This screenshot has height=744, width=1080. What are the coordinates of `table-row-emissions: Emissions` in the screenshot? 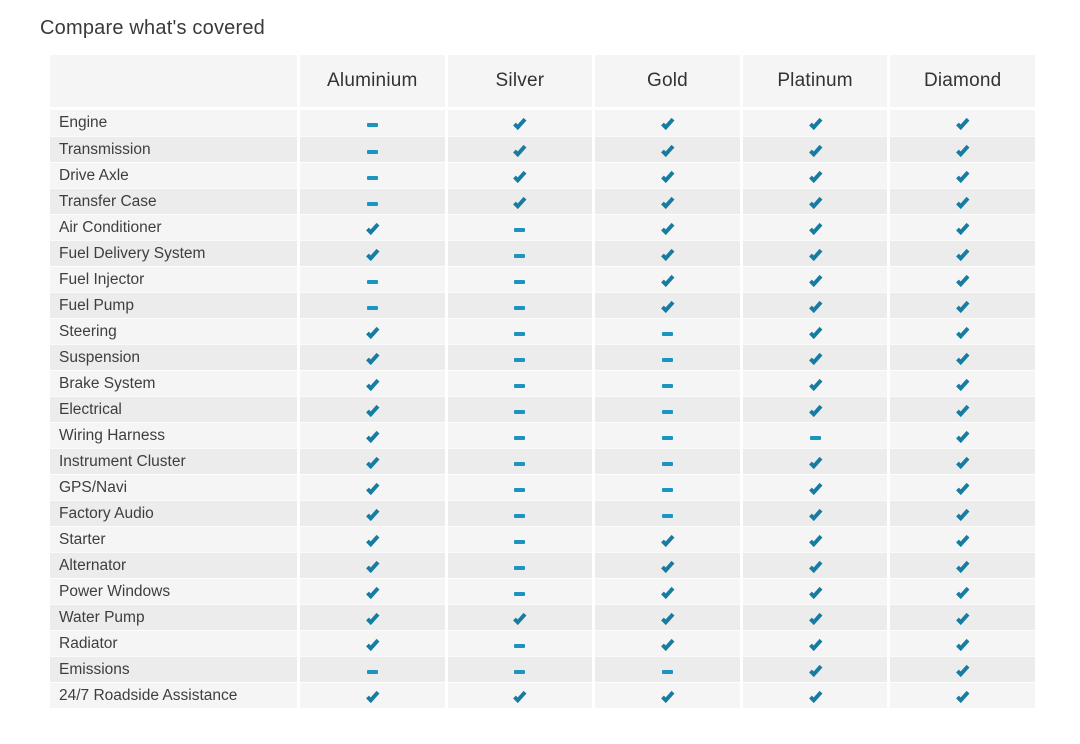 It's located at (542, 669).